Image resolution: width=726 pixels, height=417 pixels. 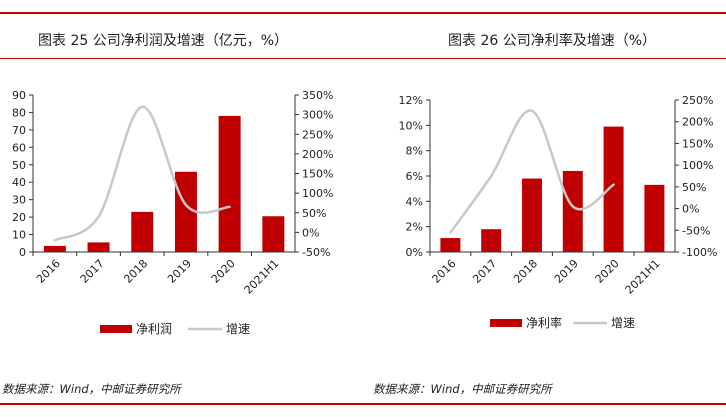 What do you see at coordinates (91, 389) in the screenshot?
I see `figure-25-source: 数据来源：Wind，中邮证券研究所` at bounding box center [91, 389].